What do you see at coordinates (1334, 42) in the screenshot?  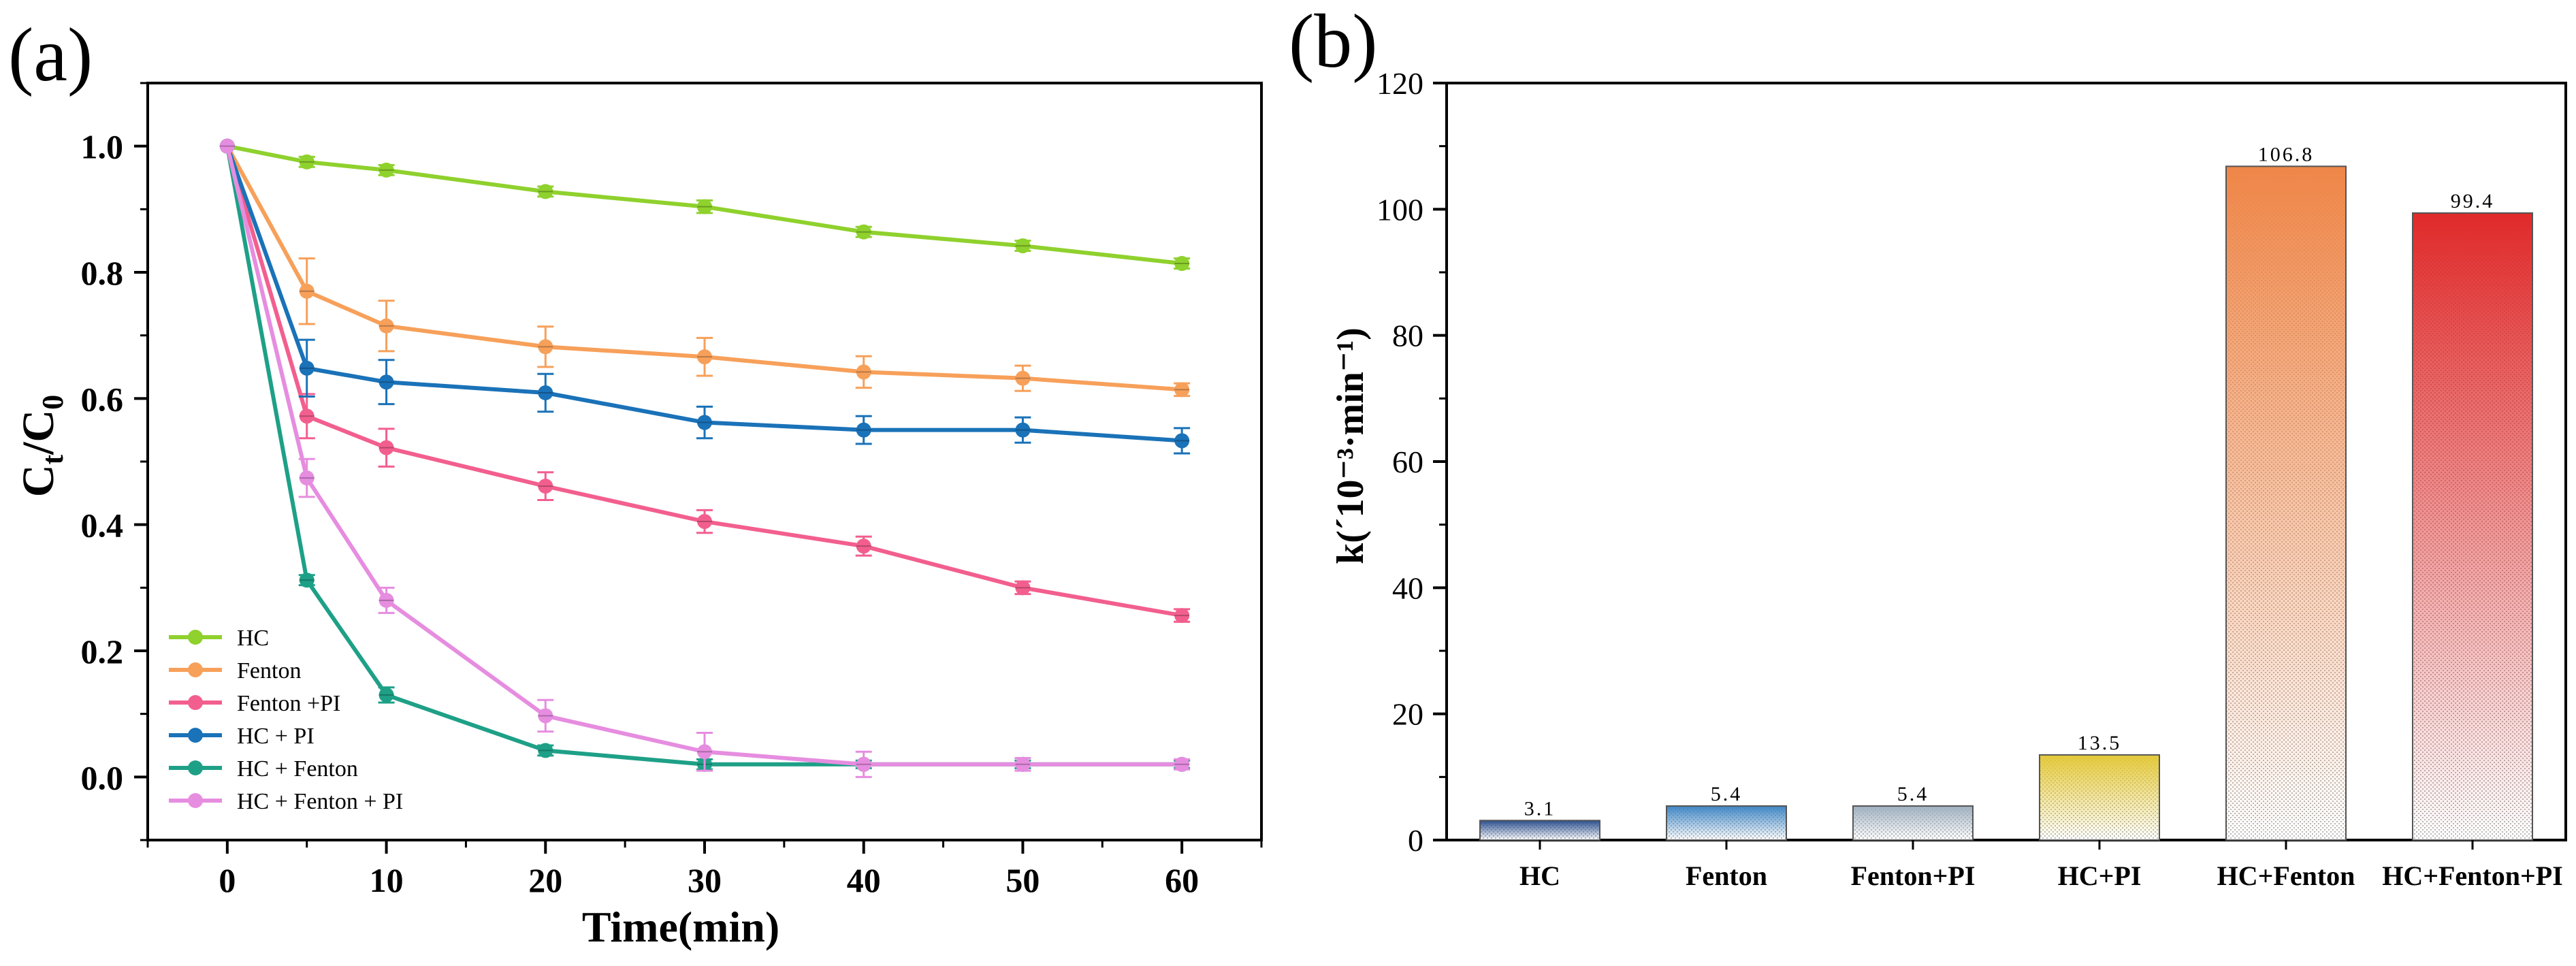 I see `panel-label-b: (b)` at bounding box center [1334, 42].